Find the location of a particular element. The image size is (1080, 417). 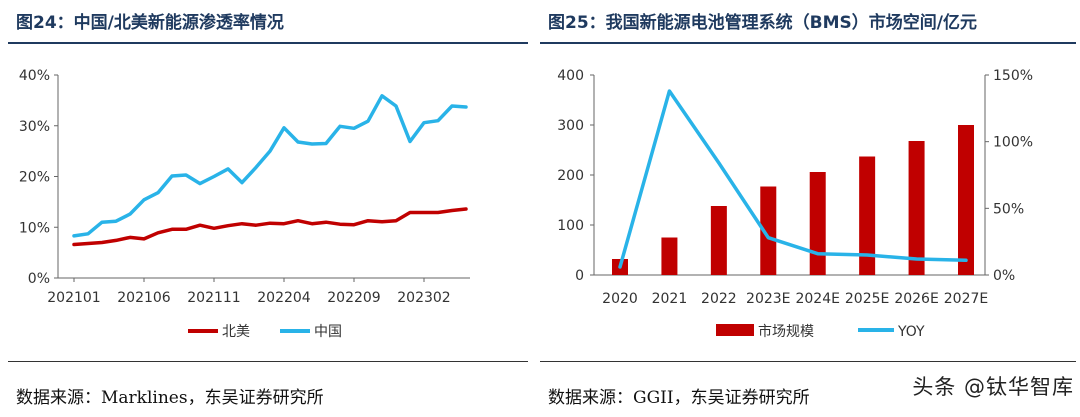

left-y-tick-label: 100 is located at coordinates (570, 226).